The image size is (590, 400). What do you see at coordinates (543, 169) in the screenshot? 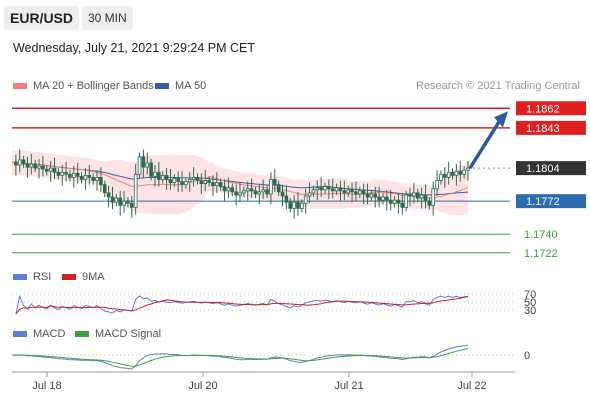
I see `level-label-1.1804: 1.1804` at bounding box center [543, 169].